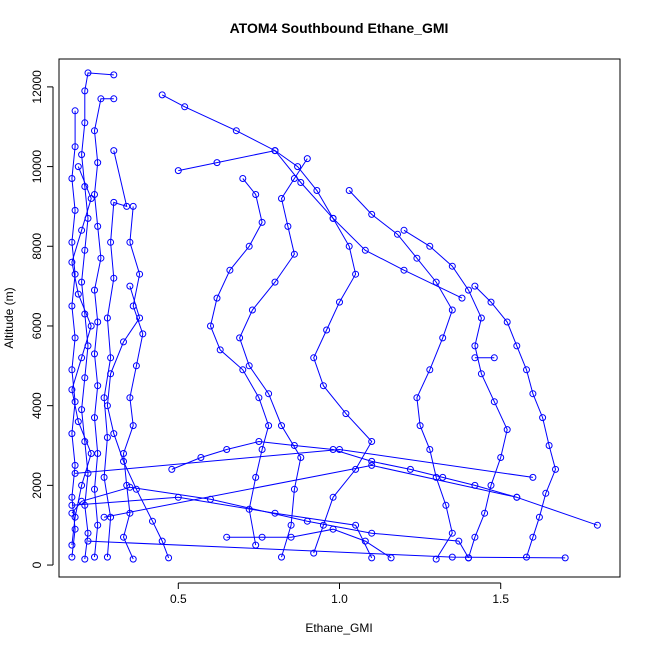  What do you see at coordinates (178, 599) in the screenshot?
I see `x-tick-label: 0.5` at bounding box center [178, 599].